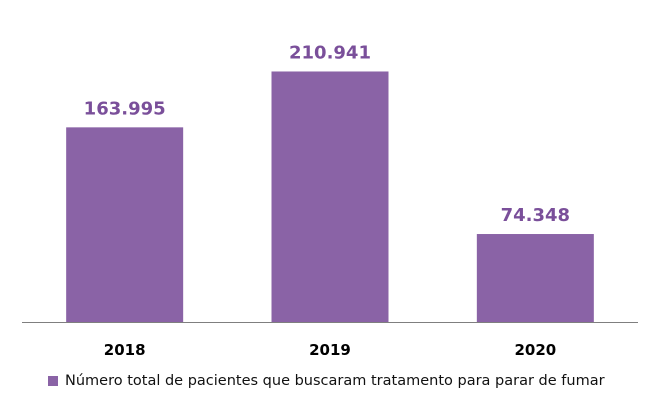 The image size is (658, 415). Describe the element at coordinates (125, 225) in the screenshot. I see `bar-2018` at that location.